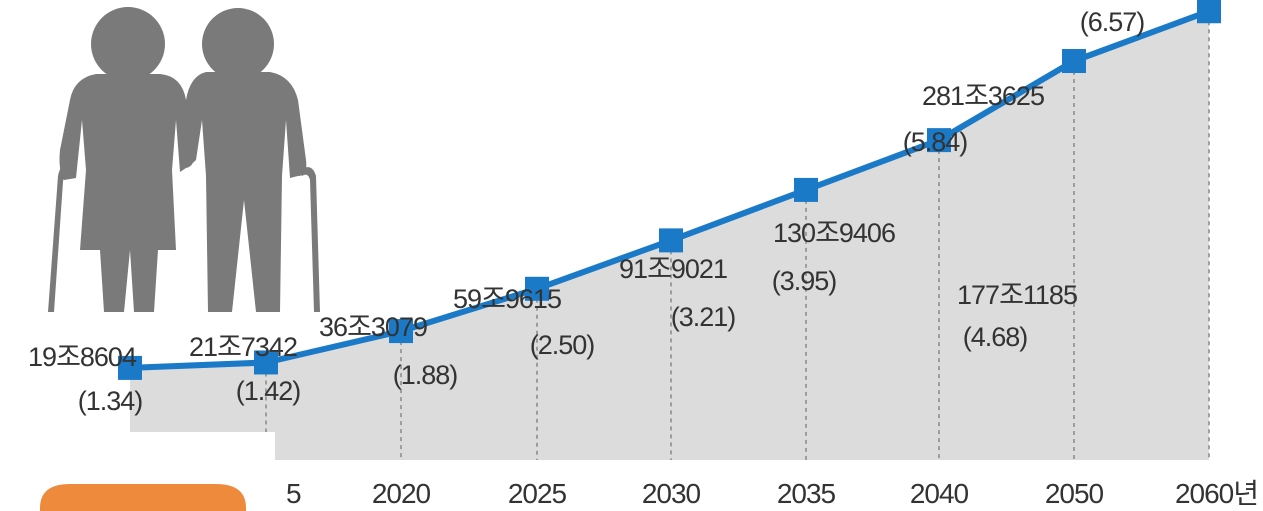 The width and height of the screenshot is (1263, 511). What do you see at coordinates (268, 391) in the screenshot?
I see `data-label-ratio: (1.42)` at bounding box center [268, 391].